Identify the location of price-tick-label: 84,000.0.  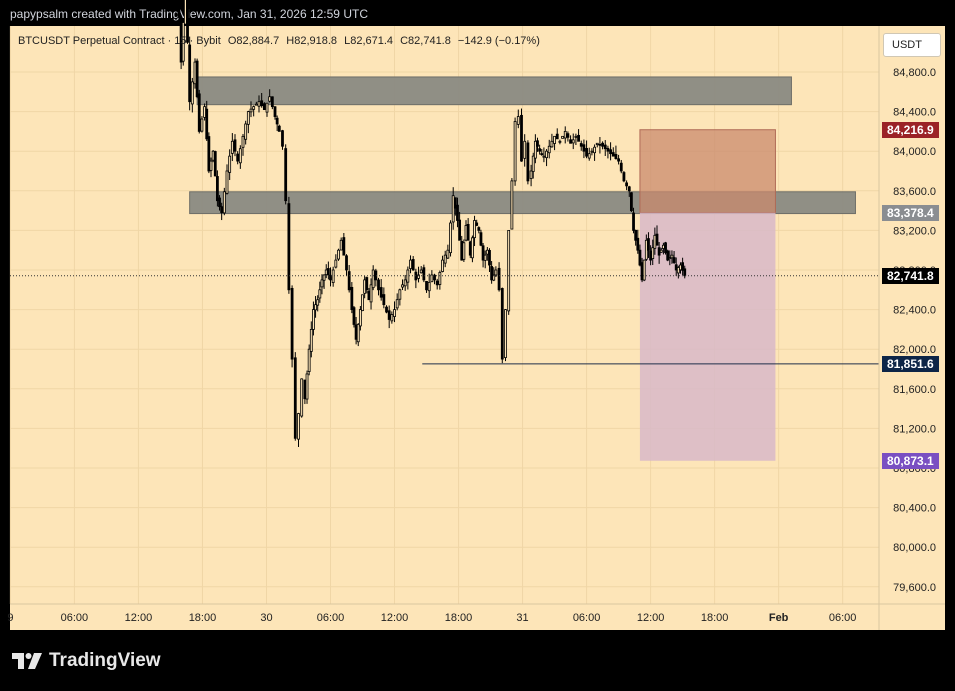
(914, 152).